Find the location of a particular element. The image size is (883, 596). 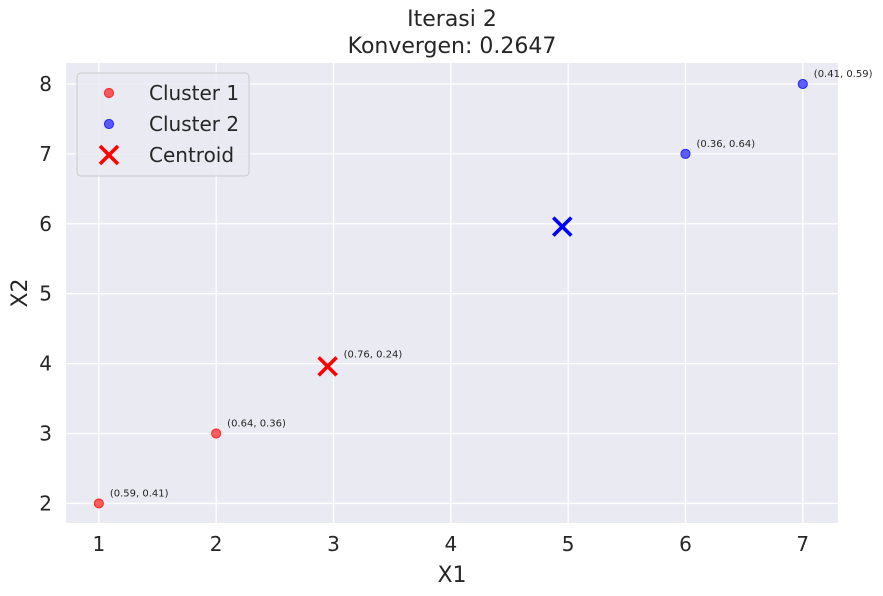

y-tick-labels: 2 3 4 5 6 7 8 is located at coordinates (45, 293).